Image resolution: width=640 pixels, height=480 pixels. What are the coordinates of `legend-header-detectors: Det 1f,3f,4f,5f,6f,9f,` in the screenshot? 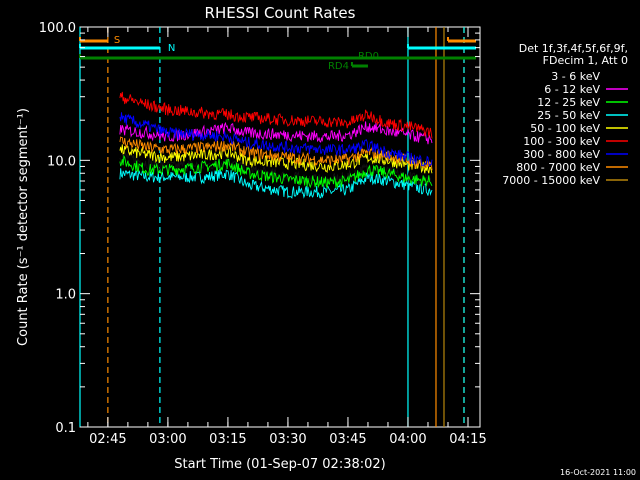 It's located at (573, 48).